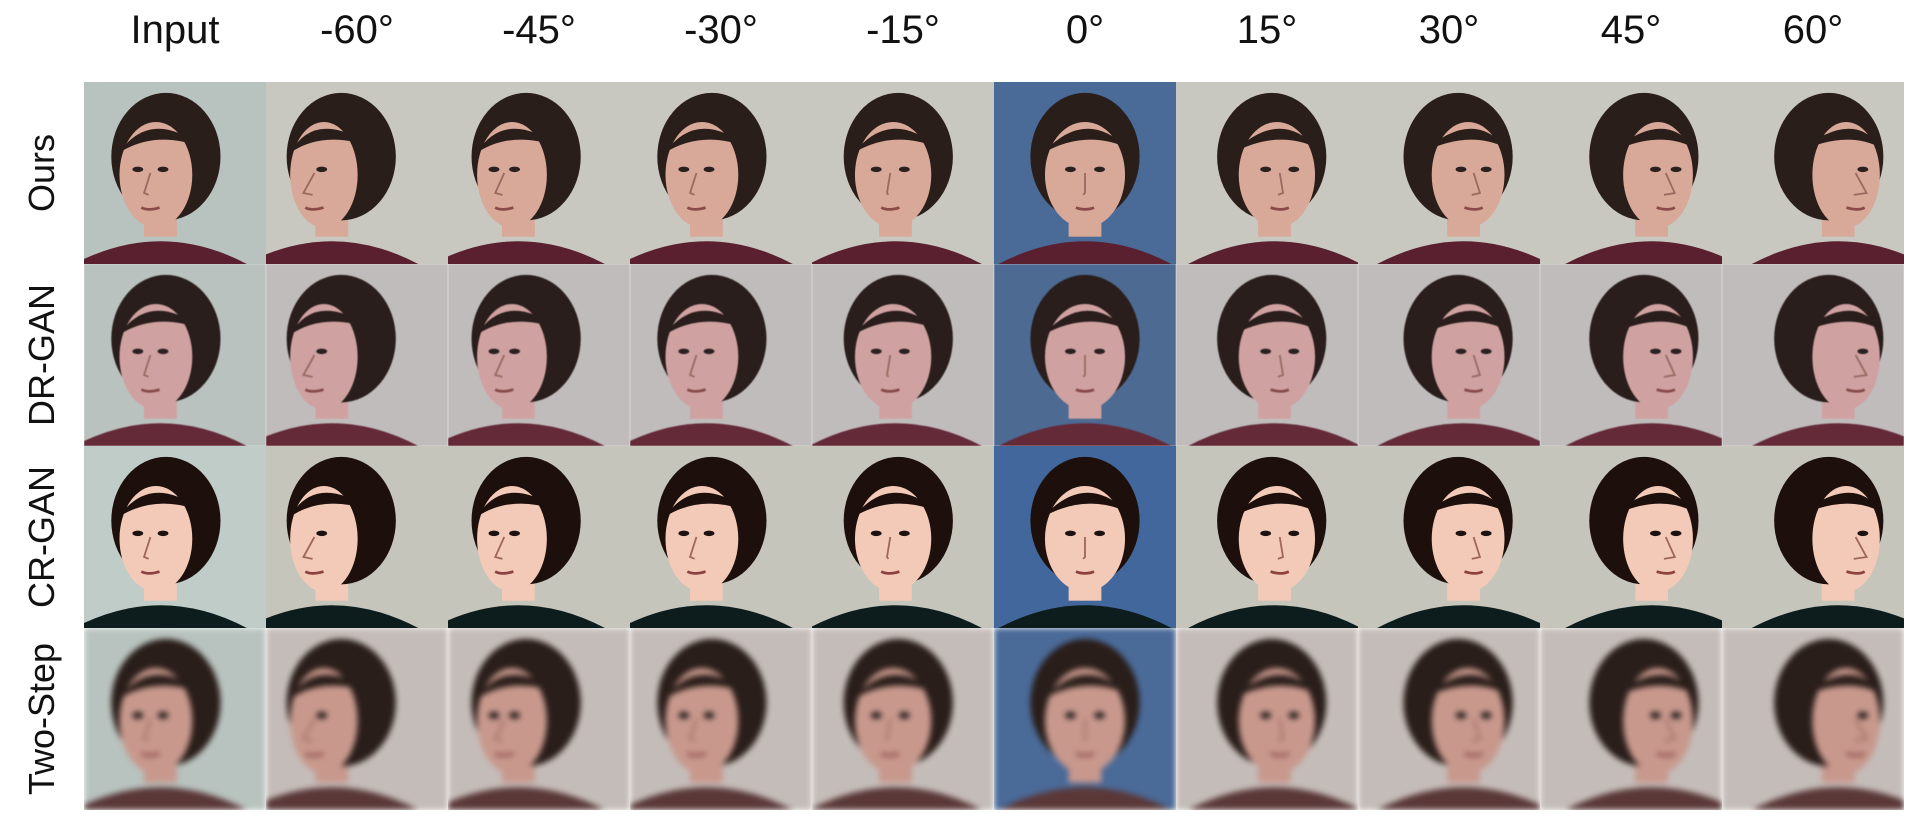 This screenshot has width=1910, height=820. Describe the element at coordinates (1085, 29) in the screenshot. I see `column-header-angle: 0°` at that location.